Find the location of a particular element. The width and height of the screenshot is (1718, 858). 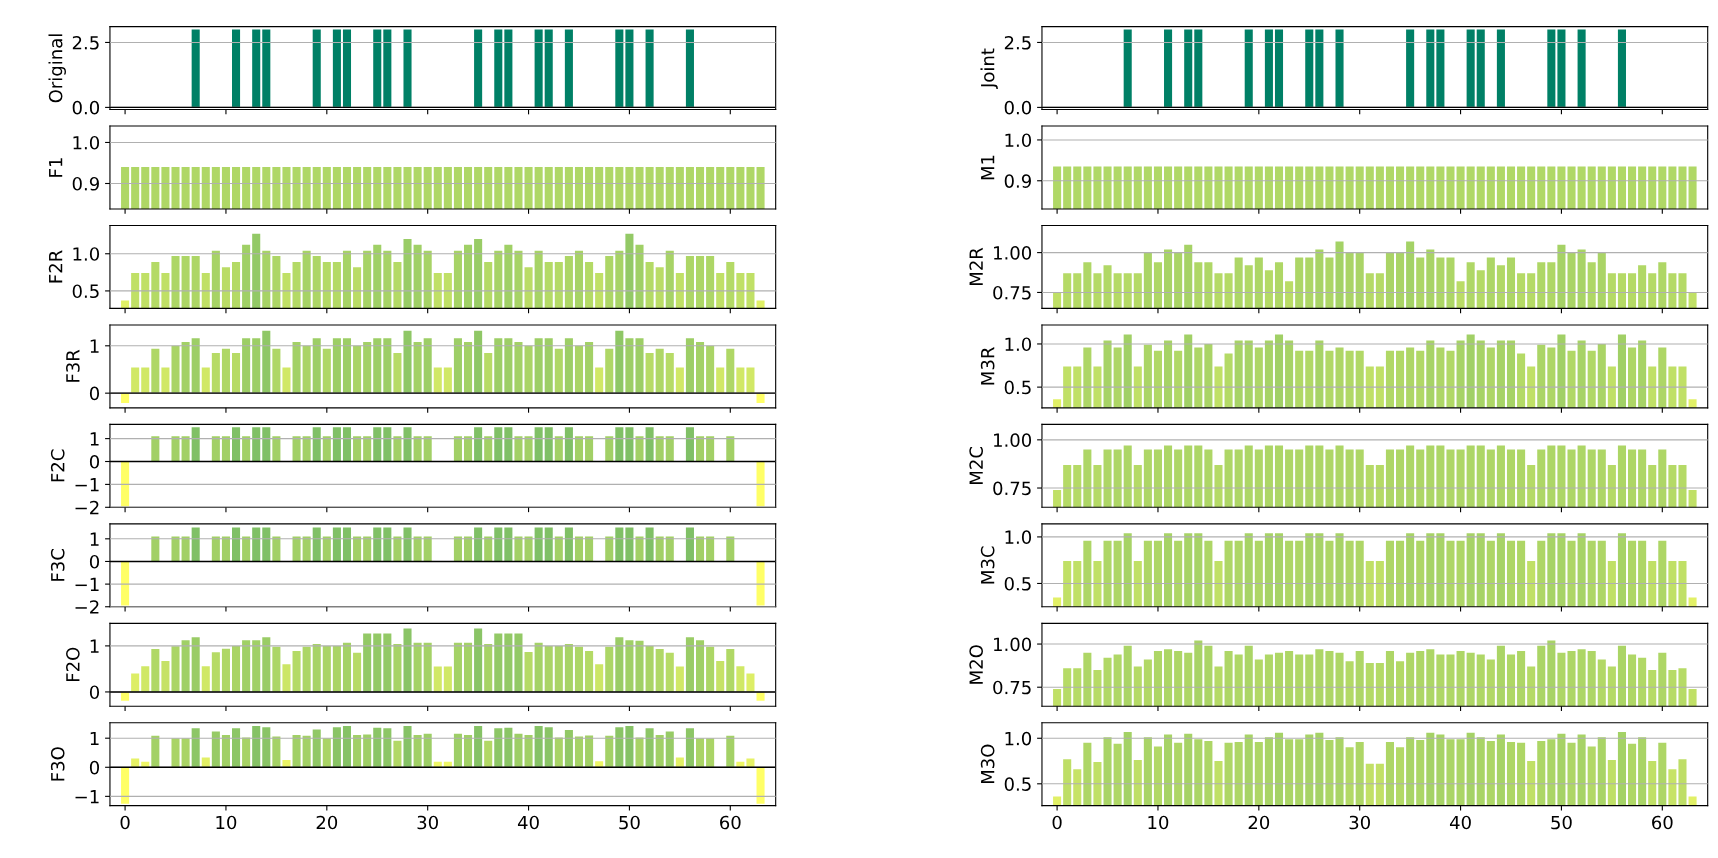

y-tick-label: 2.5 is located at coordinates (85, 42).